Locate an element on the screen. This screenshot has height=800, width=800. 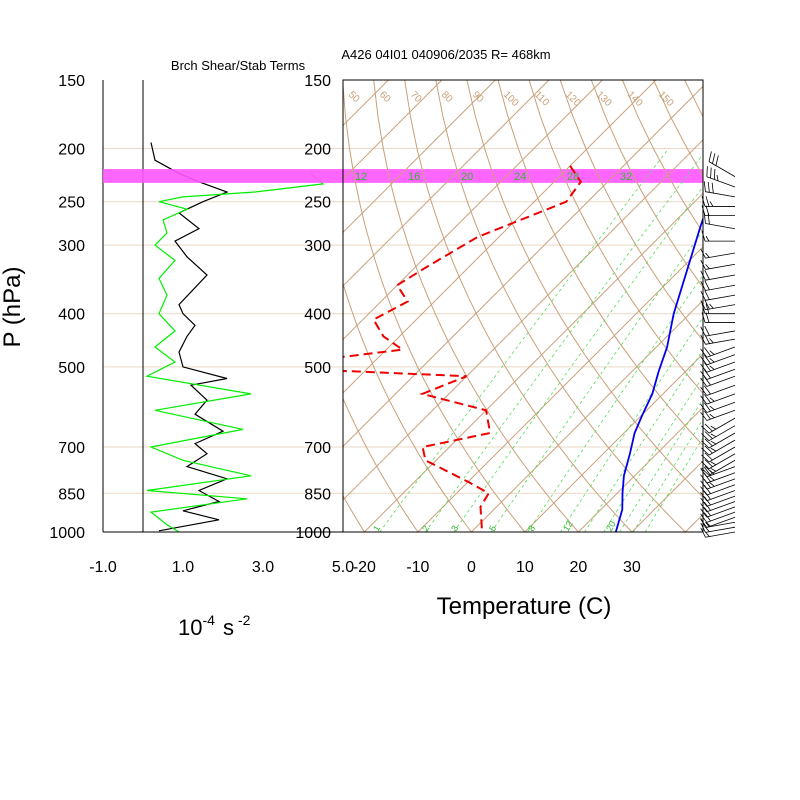
y-axis-label: P (hPa) is located at coordinates (13, 307).